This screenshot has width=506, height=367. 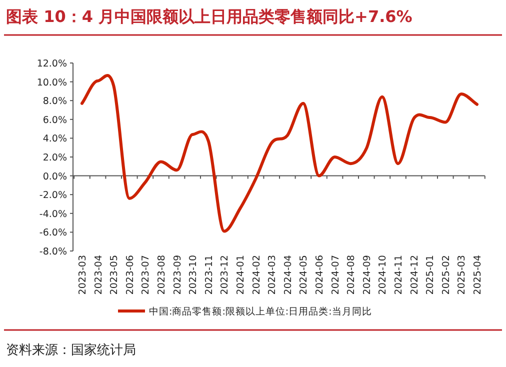 I want to click on y-tick-label: -6.0%, so click(x=53, y=233).